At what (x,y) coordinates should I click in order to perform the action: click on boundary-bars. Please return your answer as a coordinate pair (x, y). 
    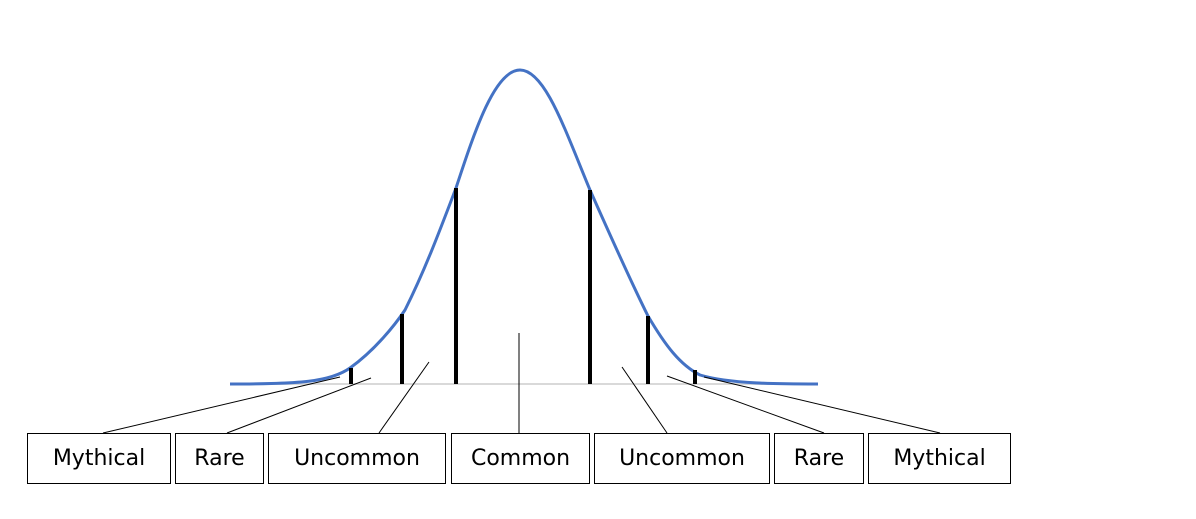
    Looking at the image, I should click on (523, 286).